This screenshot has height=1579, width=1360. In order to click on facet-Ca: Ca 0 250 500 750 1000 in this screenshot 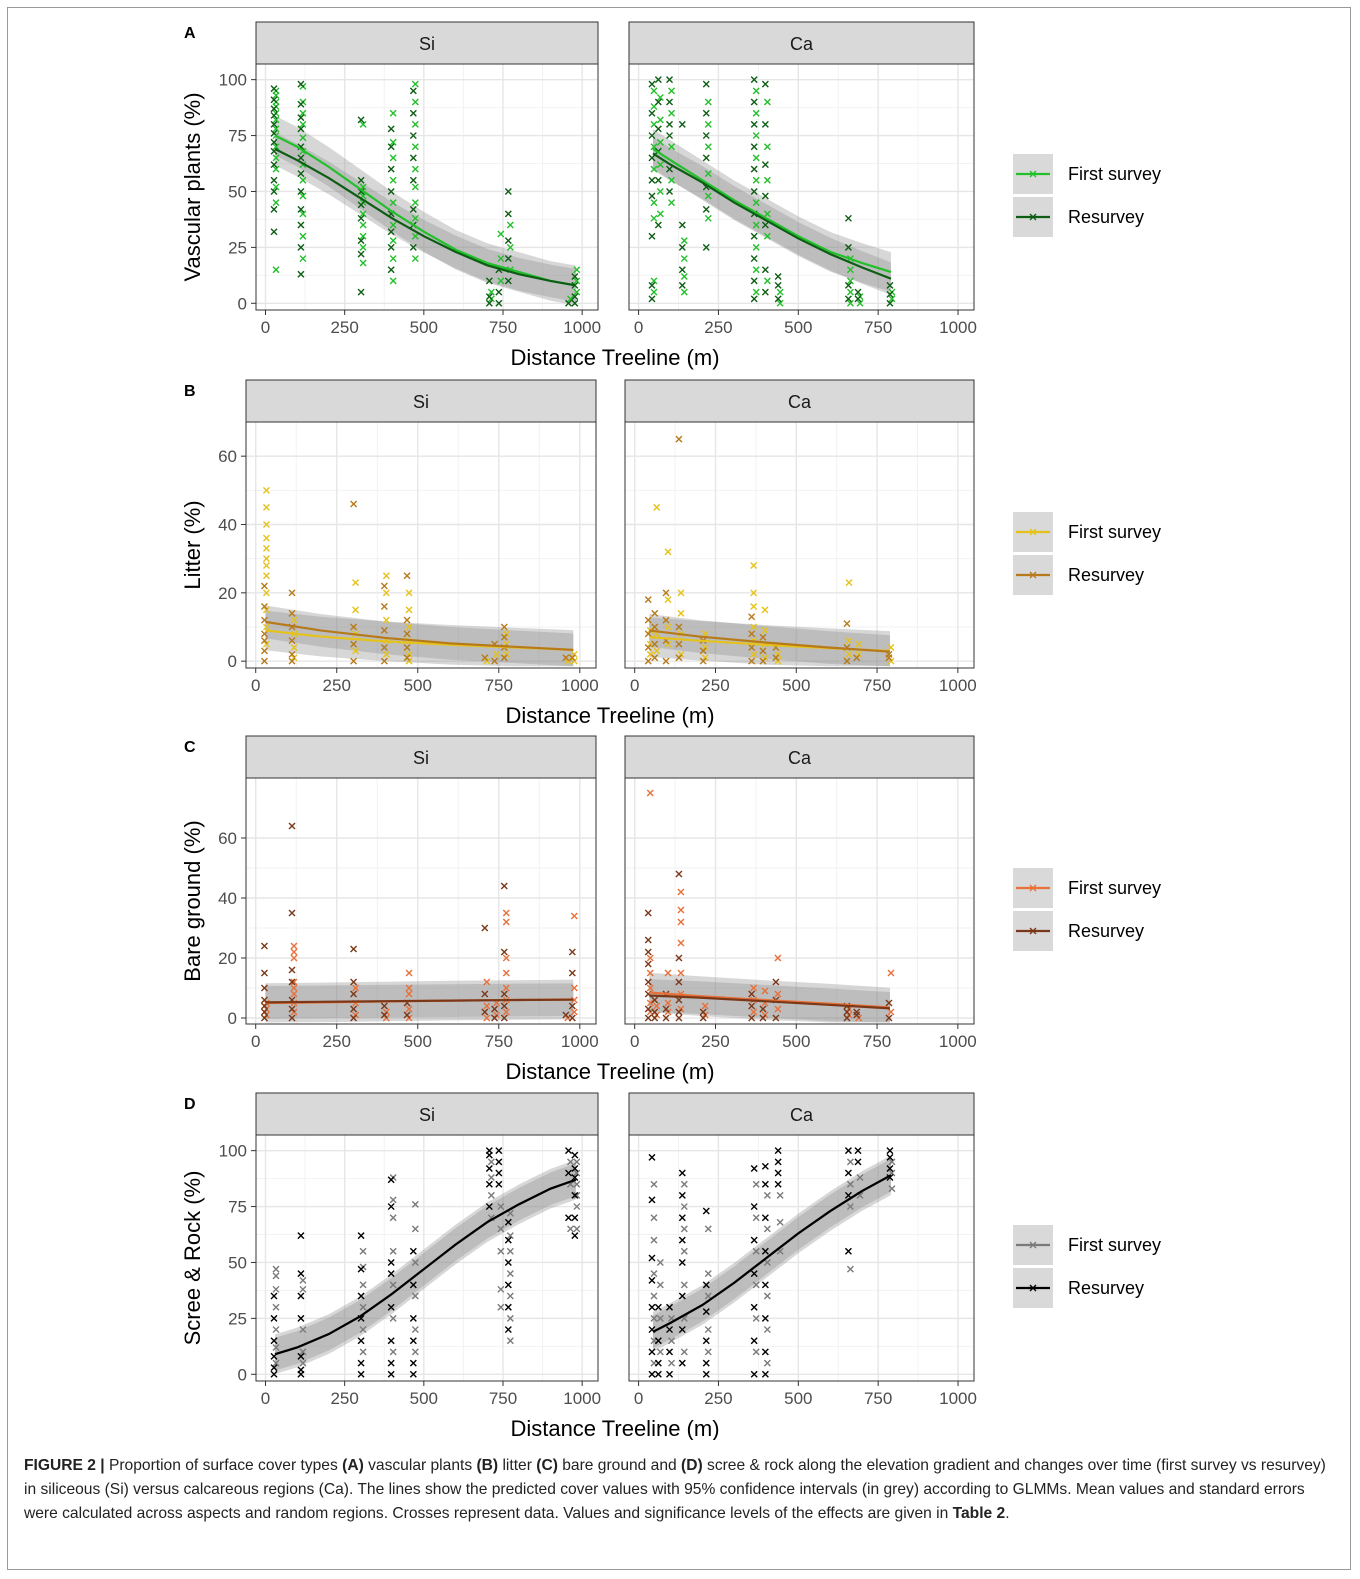, I will do `click(800, 537)`.